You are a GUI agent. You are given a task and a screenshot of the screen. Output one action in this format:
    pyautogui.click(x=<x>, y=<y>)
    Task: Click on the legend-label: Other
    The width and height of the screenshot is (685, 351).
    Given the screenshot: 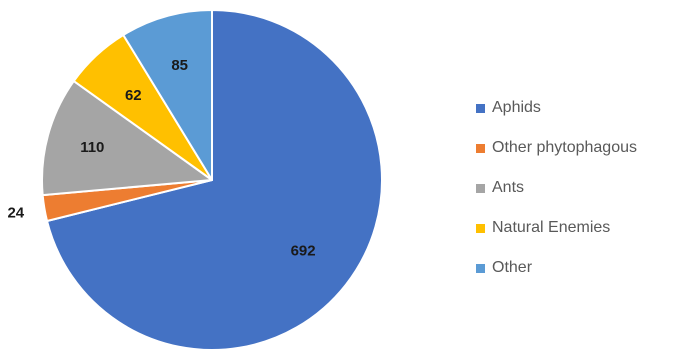 What is the action you would take?
    pyautogui.click(x=512, y=267)
    